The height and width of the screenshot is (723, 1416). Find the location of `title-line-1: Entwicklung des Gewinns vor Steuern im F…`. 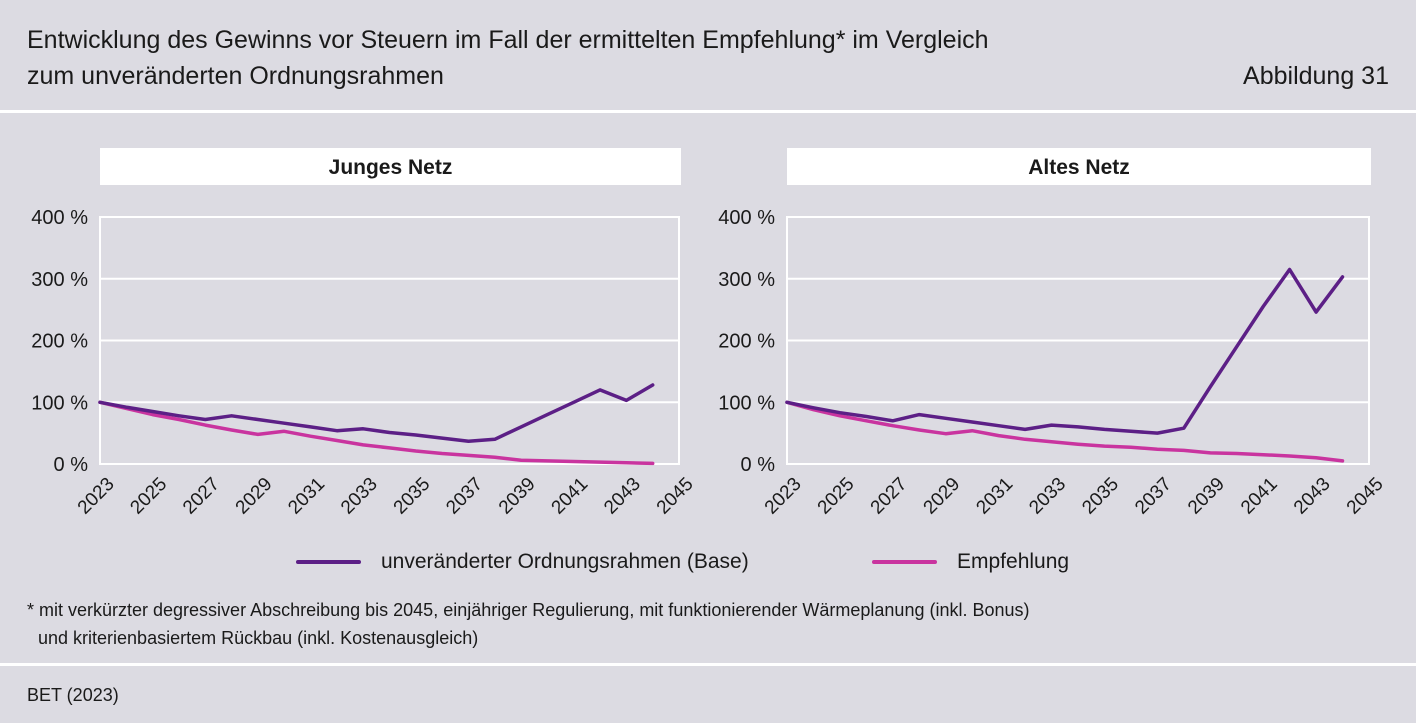

title-line-1: Entwicklung des Gewinns vor Steuern im F… is located at coordinates (508, 40).